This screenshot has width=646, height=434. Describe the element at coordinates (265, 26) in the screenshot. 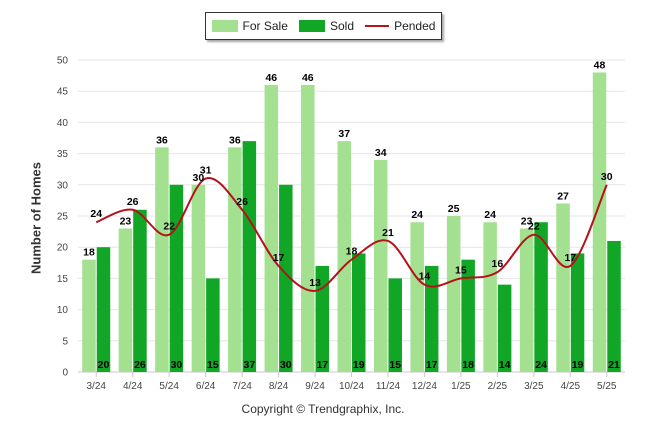

I see `legend-label-for-sale: For Sale` at that location.